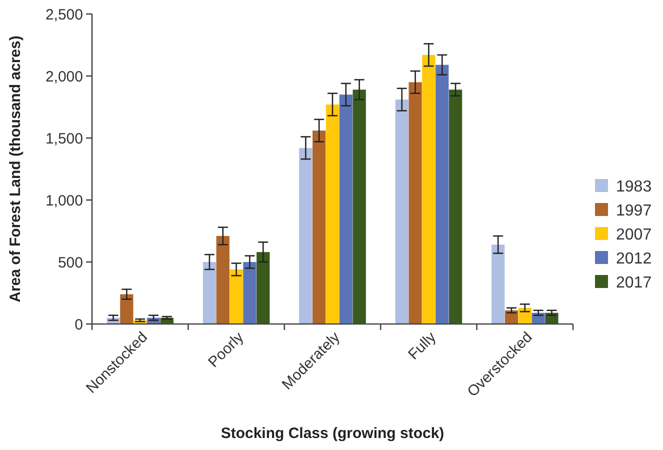 The width and height of the screenshot is (663, 450). I want to click on legend-label: 2007, so click(634, 235).